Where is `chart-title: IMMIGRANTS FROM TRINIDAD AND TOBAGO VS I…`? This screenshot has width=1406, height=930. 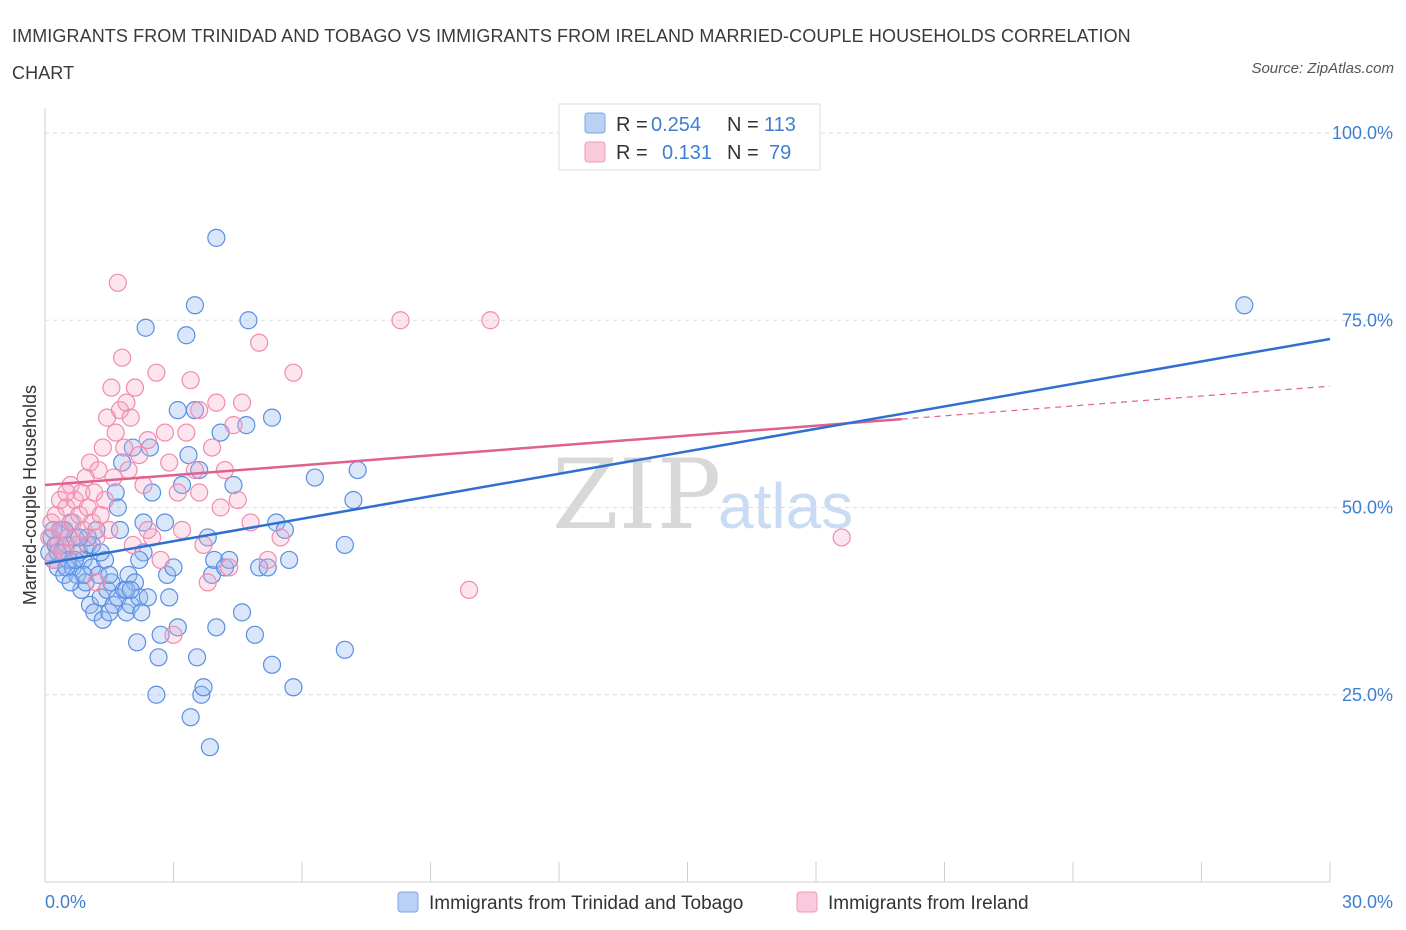 chart-title: IMMIGRANTS FROM TRINIDAD AND TOBAGO VS I… is located at coordinates (571, 54).